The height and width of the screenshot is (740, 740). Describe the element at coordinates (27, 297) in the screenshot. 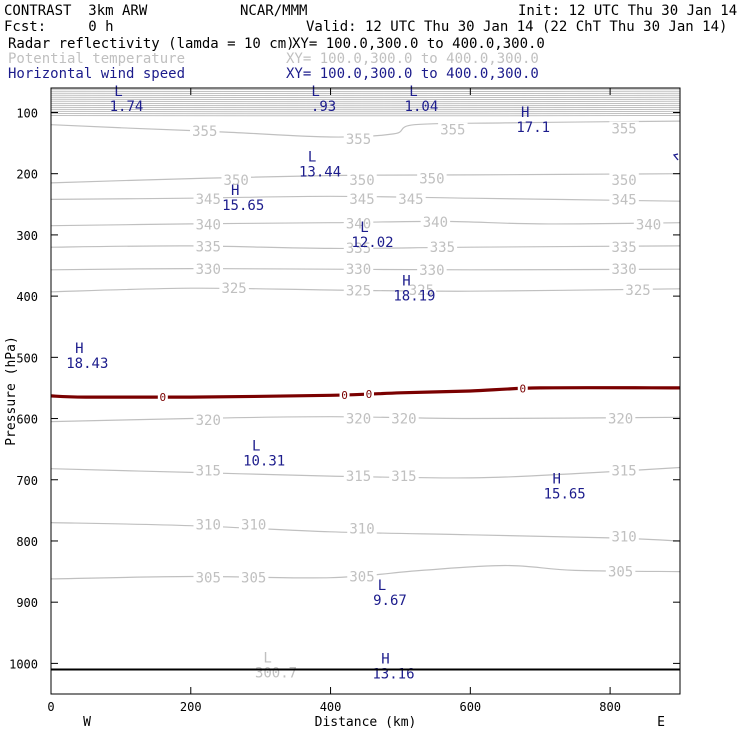

I see `y-tick-label: 400` at that location.